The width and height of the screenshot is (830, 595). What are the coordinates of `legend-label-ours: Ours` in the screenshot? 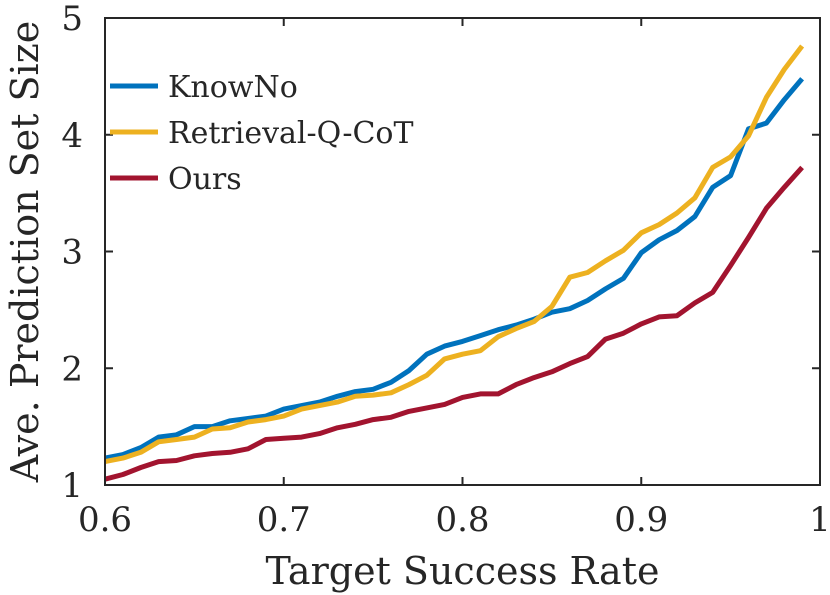 It's located at (205, 179).